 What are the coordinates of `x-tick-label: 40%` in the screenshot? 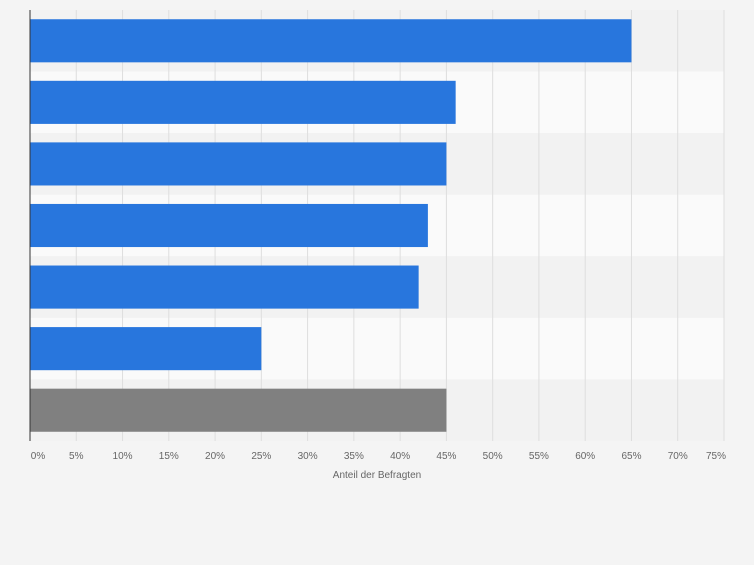 It's located at (400, 456).